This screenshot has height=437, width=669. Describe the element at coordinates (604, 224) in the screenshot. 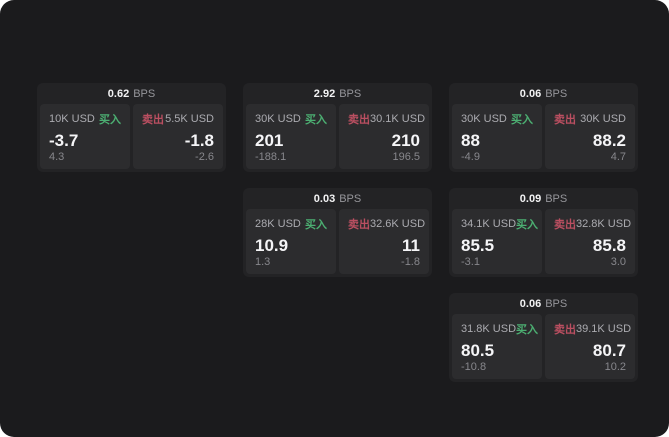

I see `sell-amount: 32.8K USD` at that location.